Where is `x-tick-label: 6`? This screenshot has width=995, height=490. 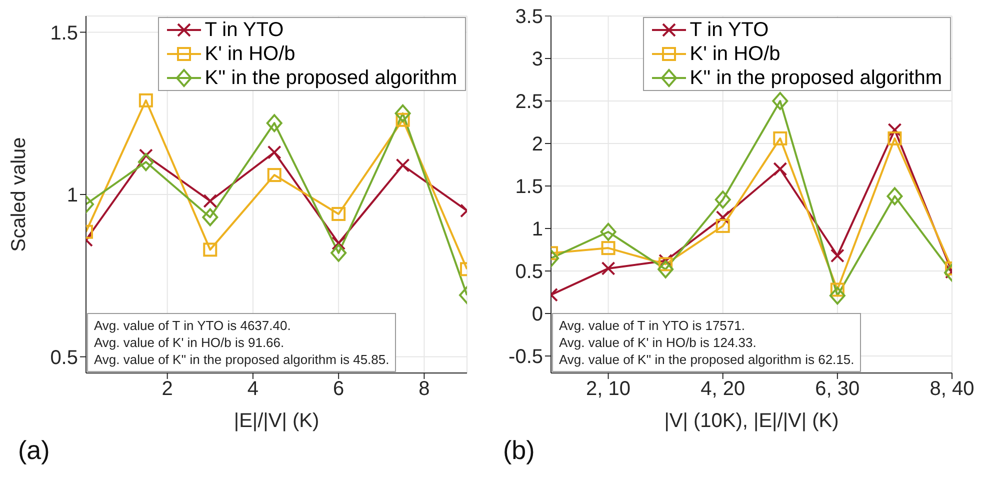 x-tick-label: 6 is located at coordinates (338, 389).